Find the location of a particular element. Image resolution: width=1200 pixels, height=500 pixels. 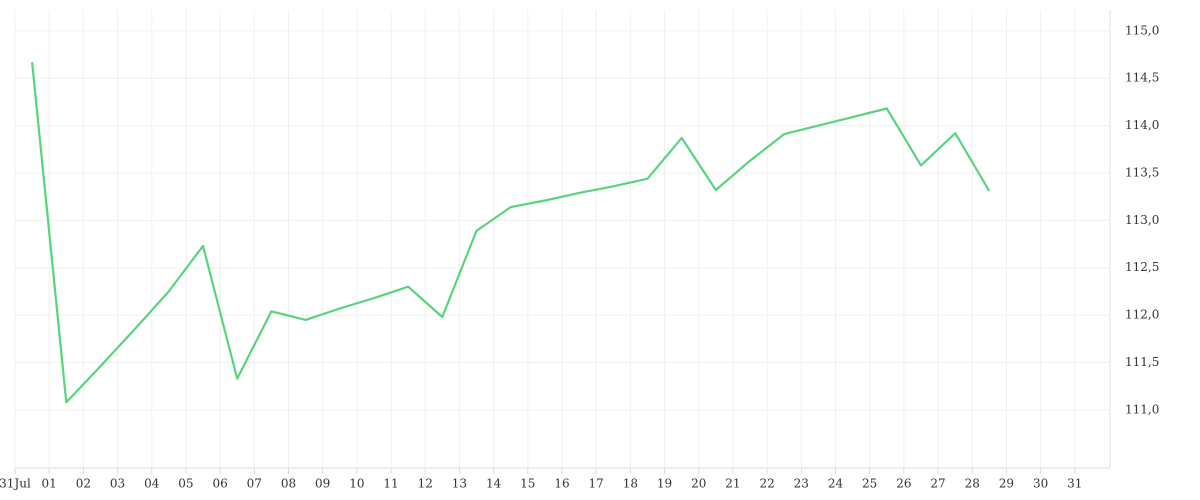

y-tick-label: 114,0 is located at coordinates (1142, 125).